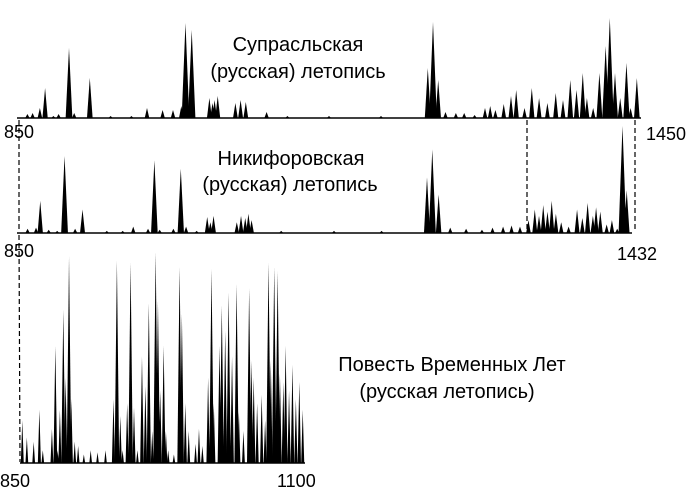 The image size is (700, 495). Describe the element at coordinates (637, 254) in the screenshot. I see `panel2-end-tick-label: 1432` at that location.